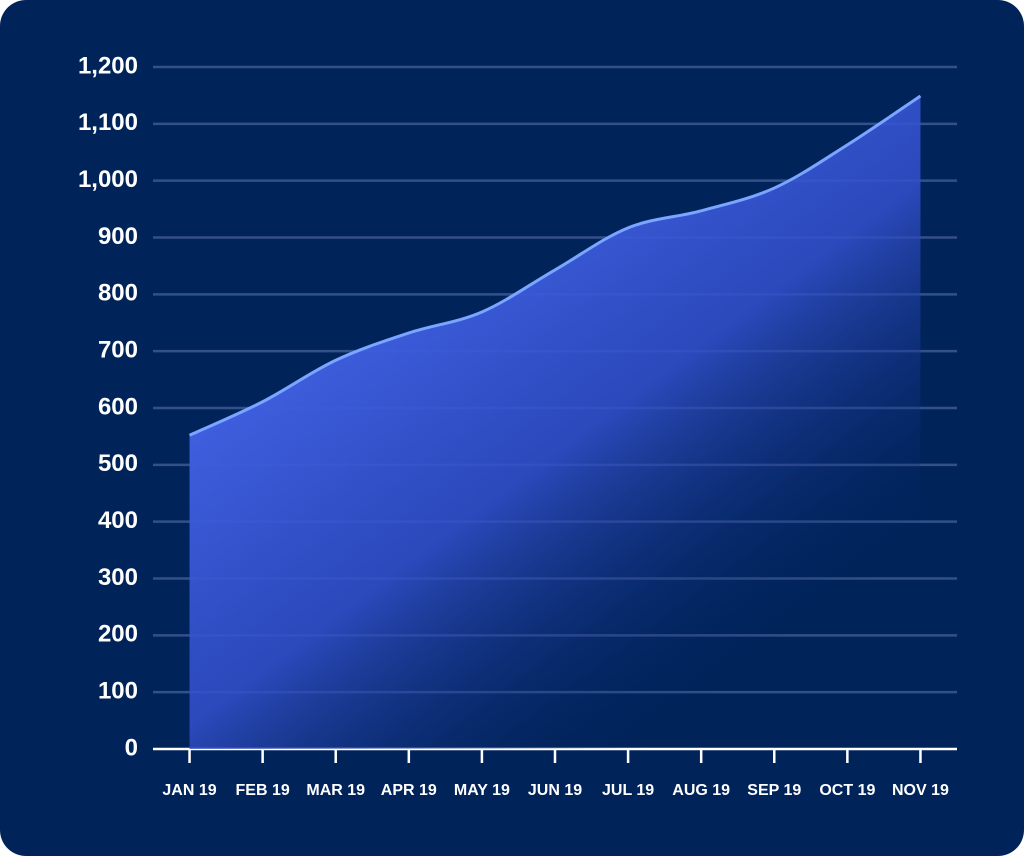  What do you see at coordinates (118, 463) in the screenshot?
I see `y-tick-label: 500` at bounding box center [118, 463].